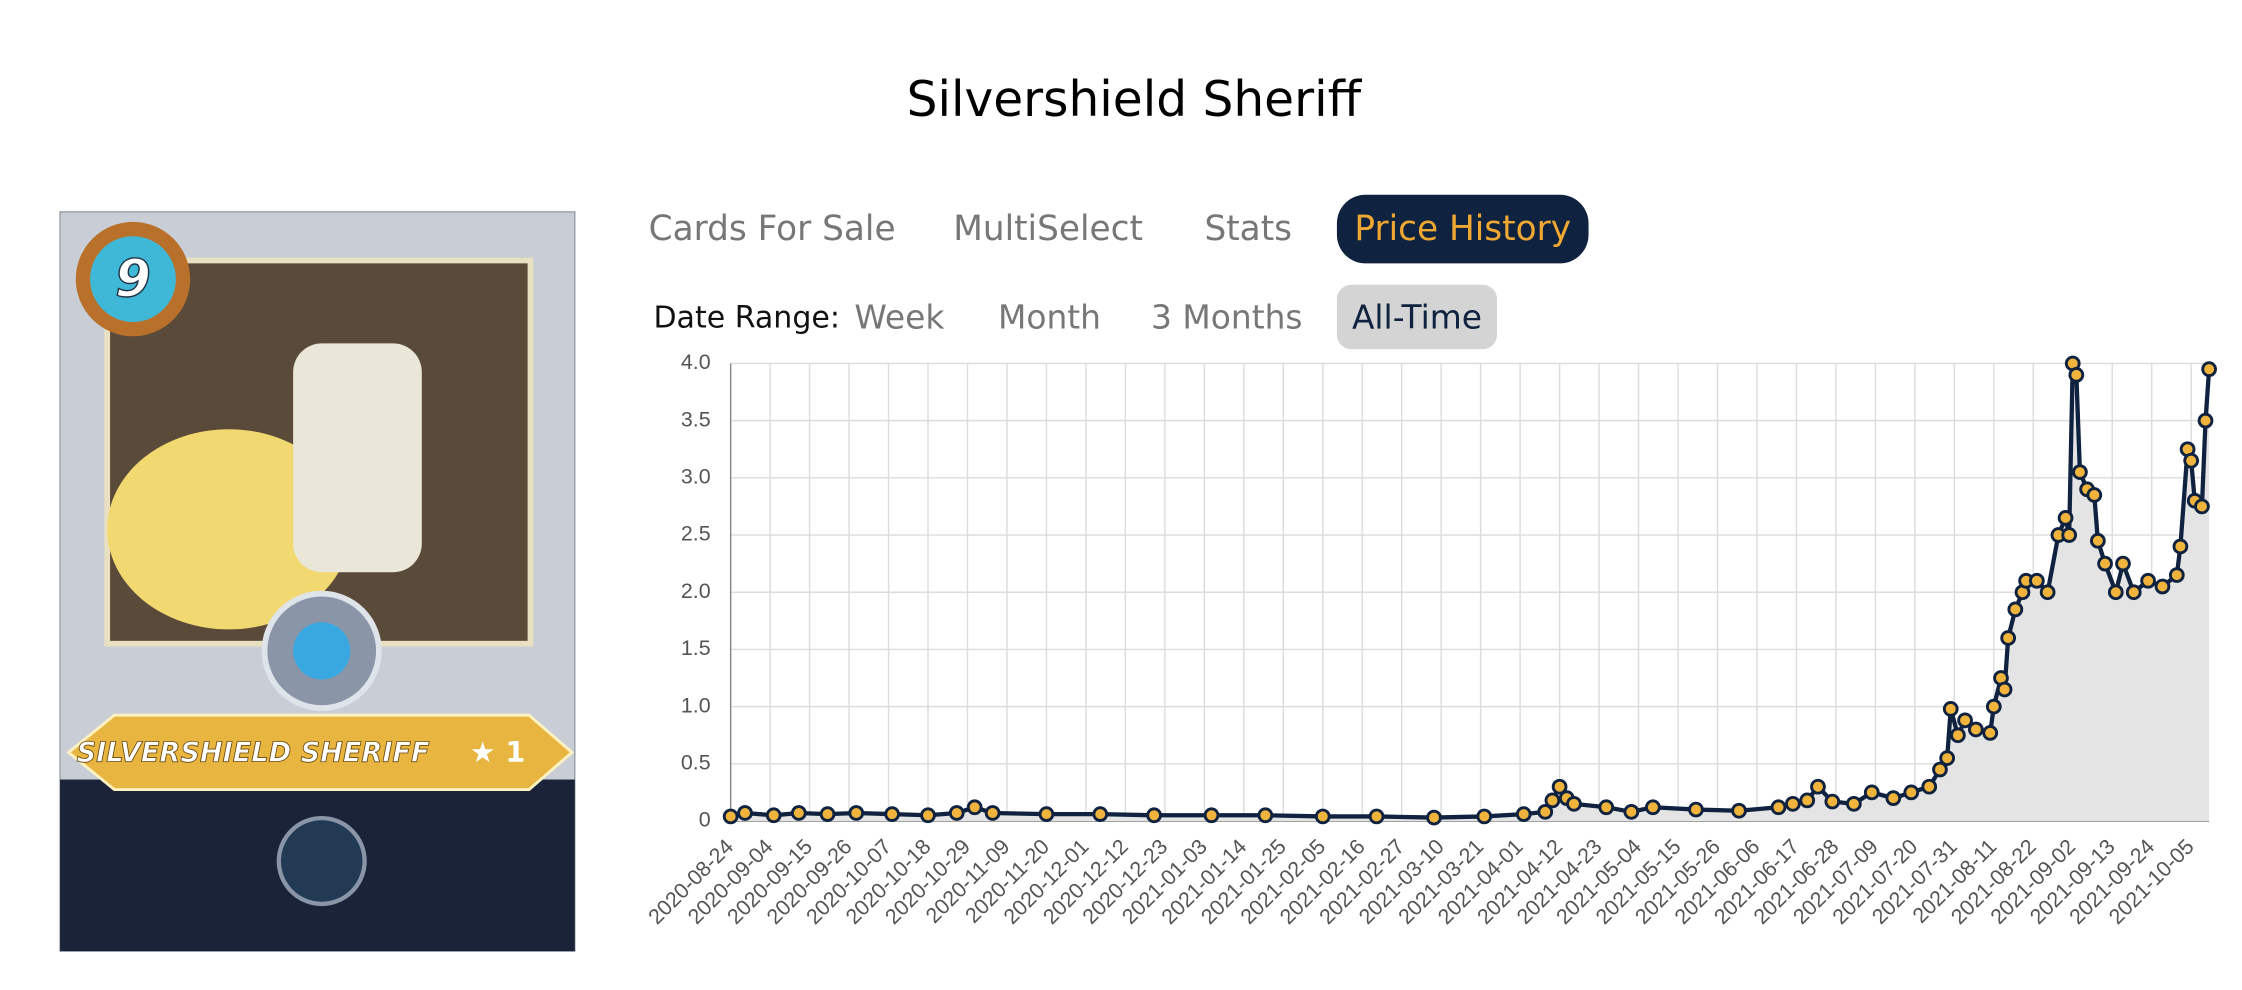 The width and height of the screenshot is (2242, 990). What do you see at coordinates (772, 229) in the screenshot?
I see `tab: Cards For Sale` at bounding box center [772, 229].